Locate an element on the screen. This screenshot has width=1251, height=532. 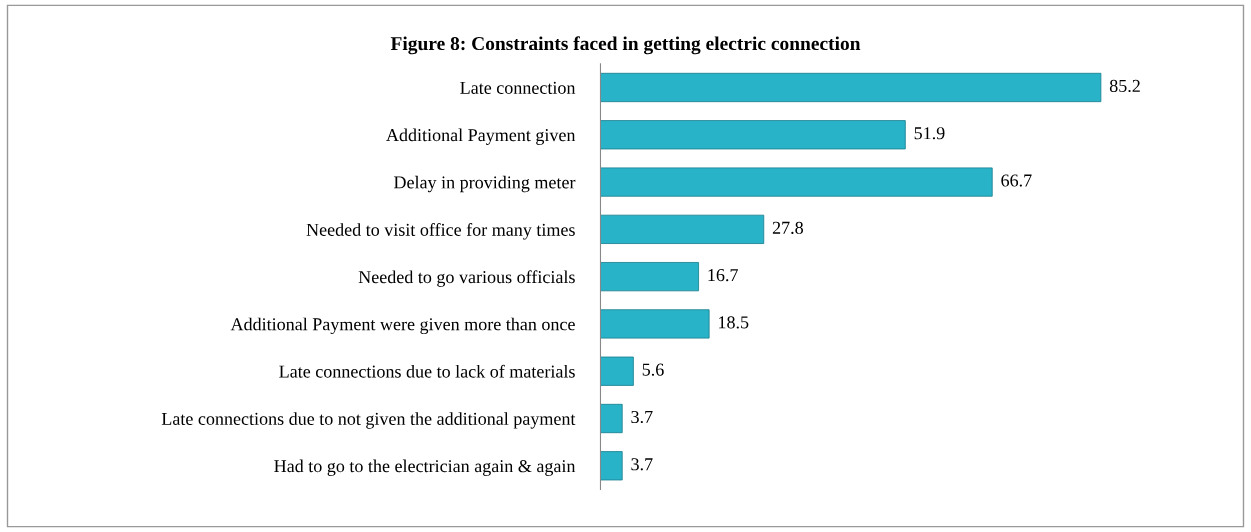
y-tick-label: Needed to visit office for many times is located at coordinates (440, 231).